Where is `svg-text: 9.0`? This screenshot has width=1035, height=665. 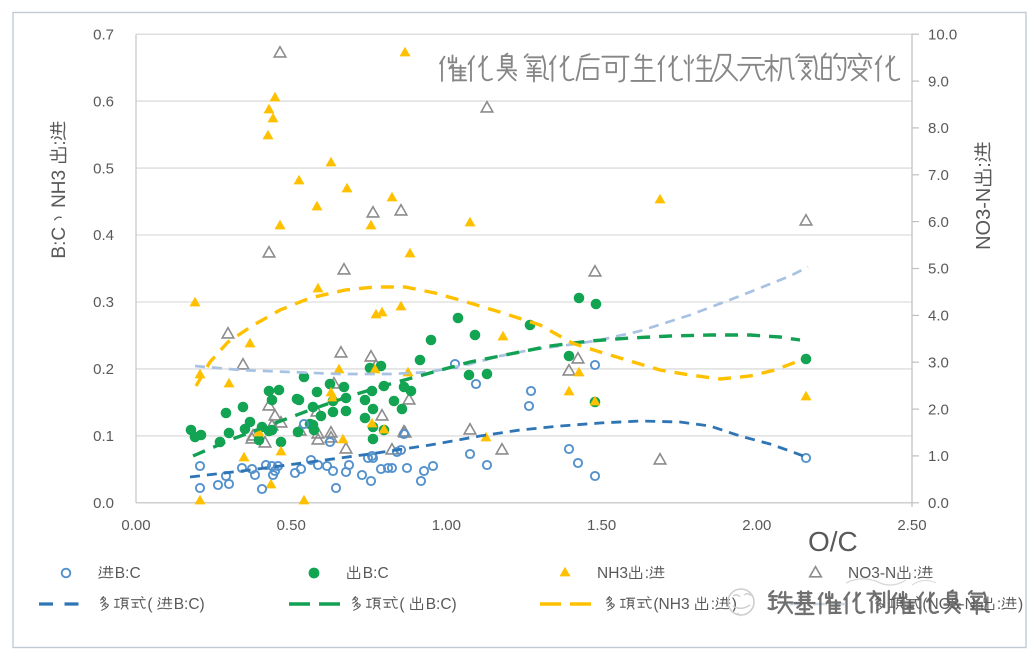
svg-text: 9.0 is located at coordinates (938, 81).